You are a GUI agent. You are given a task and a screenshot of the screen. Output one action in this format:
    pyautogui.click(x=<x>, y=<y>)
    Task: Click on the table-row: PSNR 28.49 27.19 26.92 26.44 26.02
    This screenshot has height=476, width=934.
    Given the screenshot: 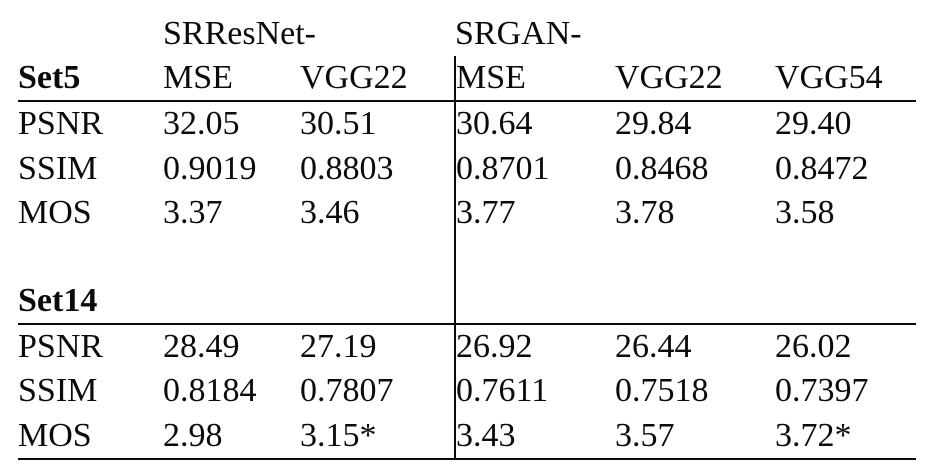 What is the action you would take?
    pyautogui.click(x=467, y=347)
    